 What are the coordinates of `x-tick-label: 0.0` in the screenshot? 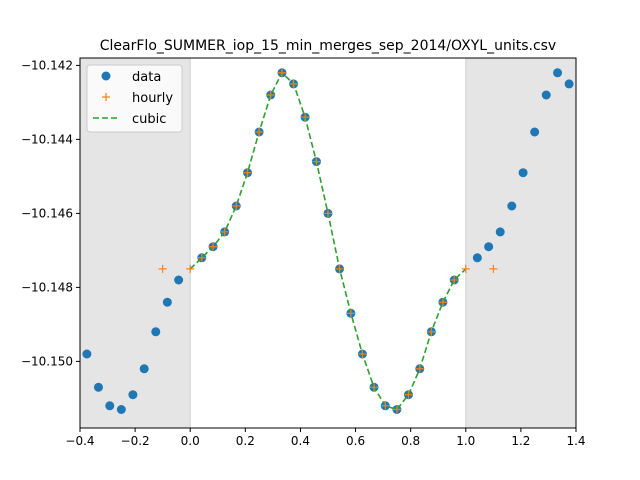 It's located at (190, 441).